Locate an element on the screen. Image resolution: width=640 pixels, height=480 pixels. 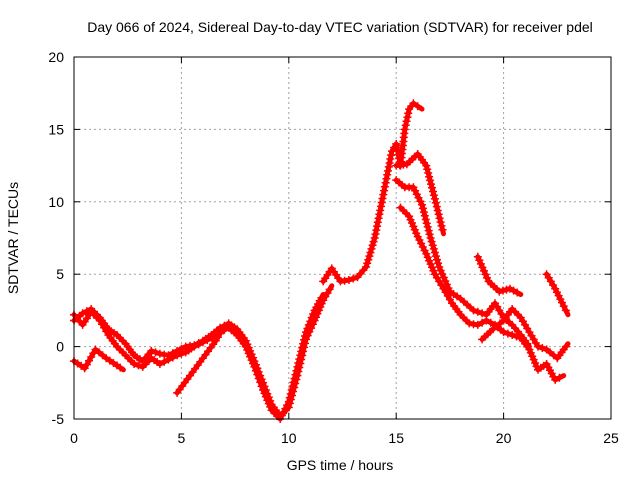
y-tick-label: 0 is located at coordinates (60, 347).